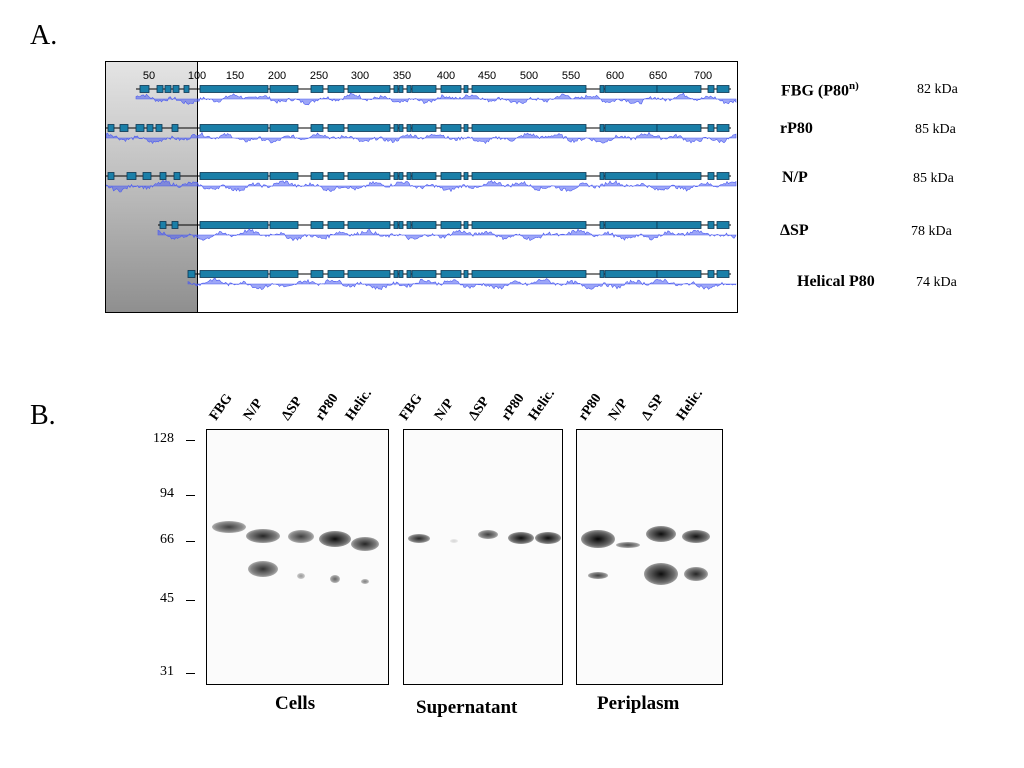 The height and width of the screenshot is (768, 1024). Describe the element at coordinates (167, 493) in the screenshot. I see `mw-marker-94: 94` at that location.